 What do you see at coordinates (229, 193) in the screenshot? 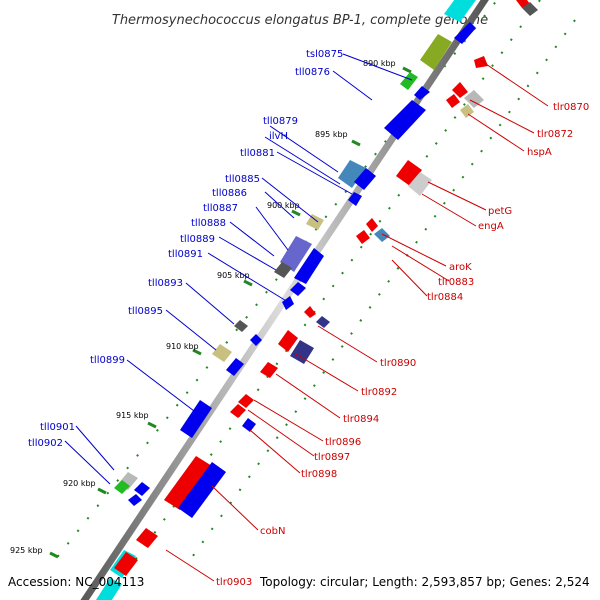
I see `gene-label-tll0886: tll0886` at bounding box center [229, 193].